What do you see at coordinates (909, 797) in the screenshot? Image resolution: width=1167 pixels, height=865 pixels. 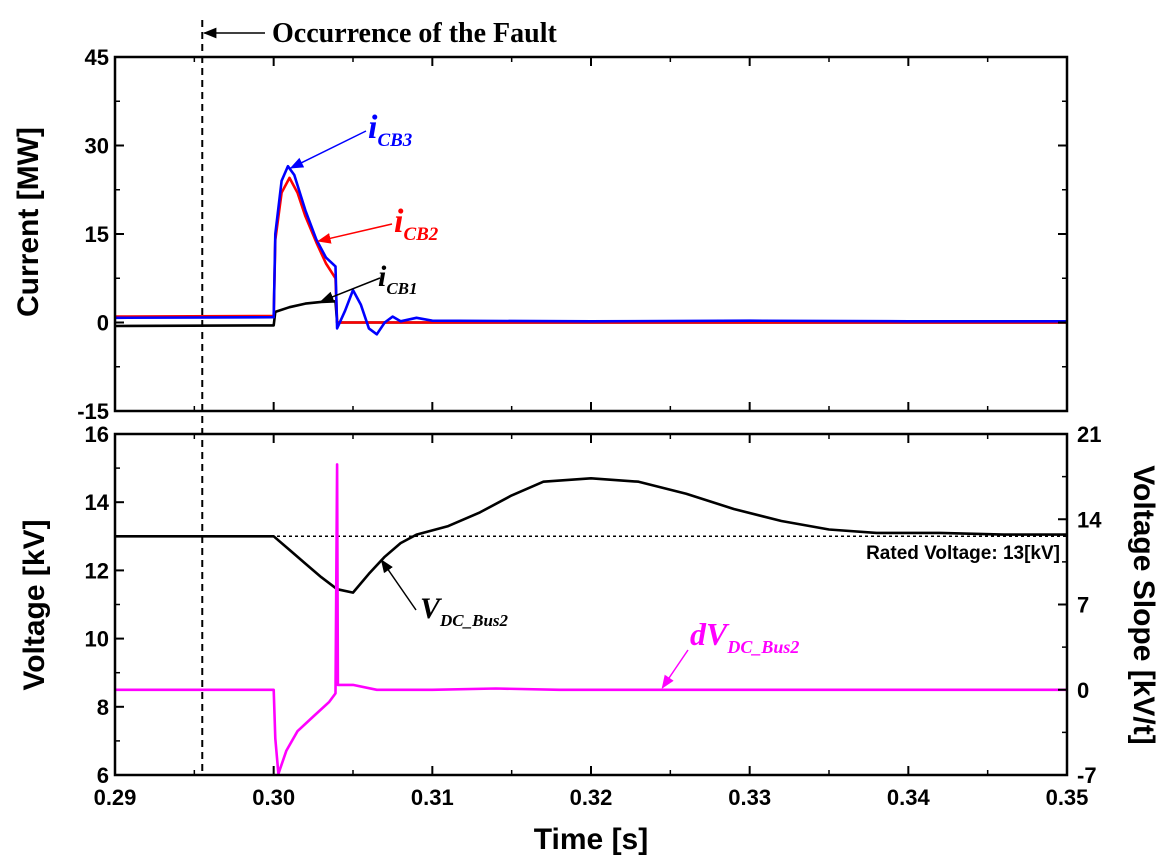 I see `x-tick-label: 0.34` at bounding box center [909, 797].